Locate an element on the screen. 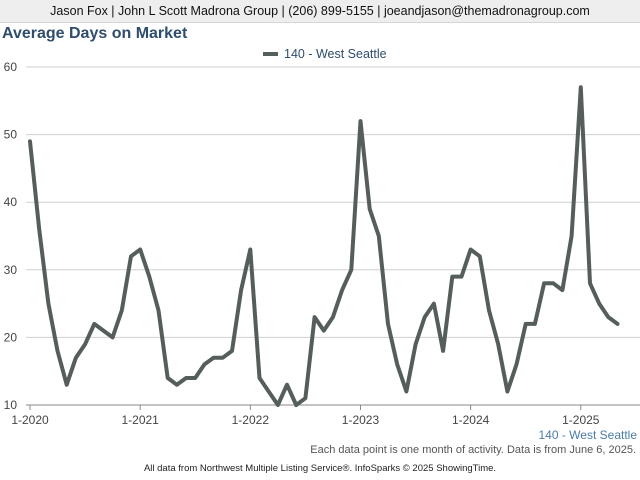 The image size is (640, 480). y-tick-label: 40 is located at coordinates (11, 202).